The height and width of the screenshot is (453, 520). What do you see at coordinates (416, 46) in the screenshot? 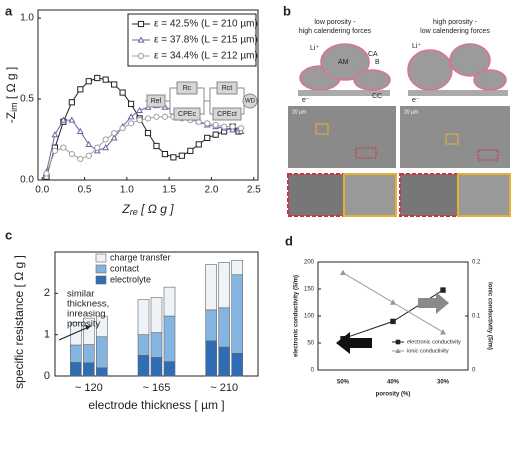
I see `schematic-label: Li⁺` at bounding box center [416, 46].